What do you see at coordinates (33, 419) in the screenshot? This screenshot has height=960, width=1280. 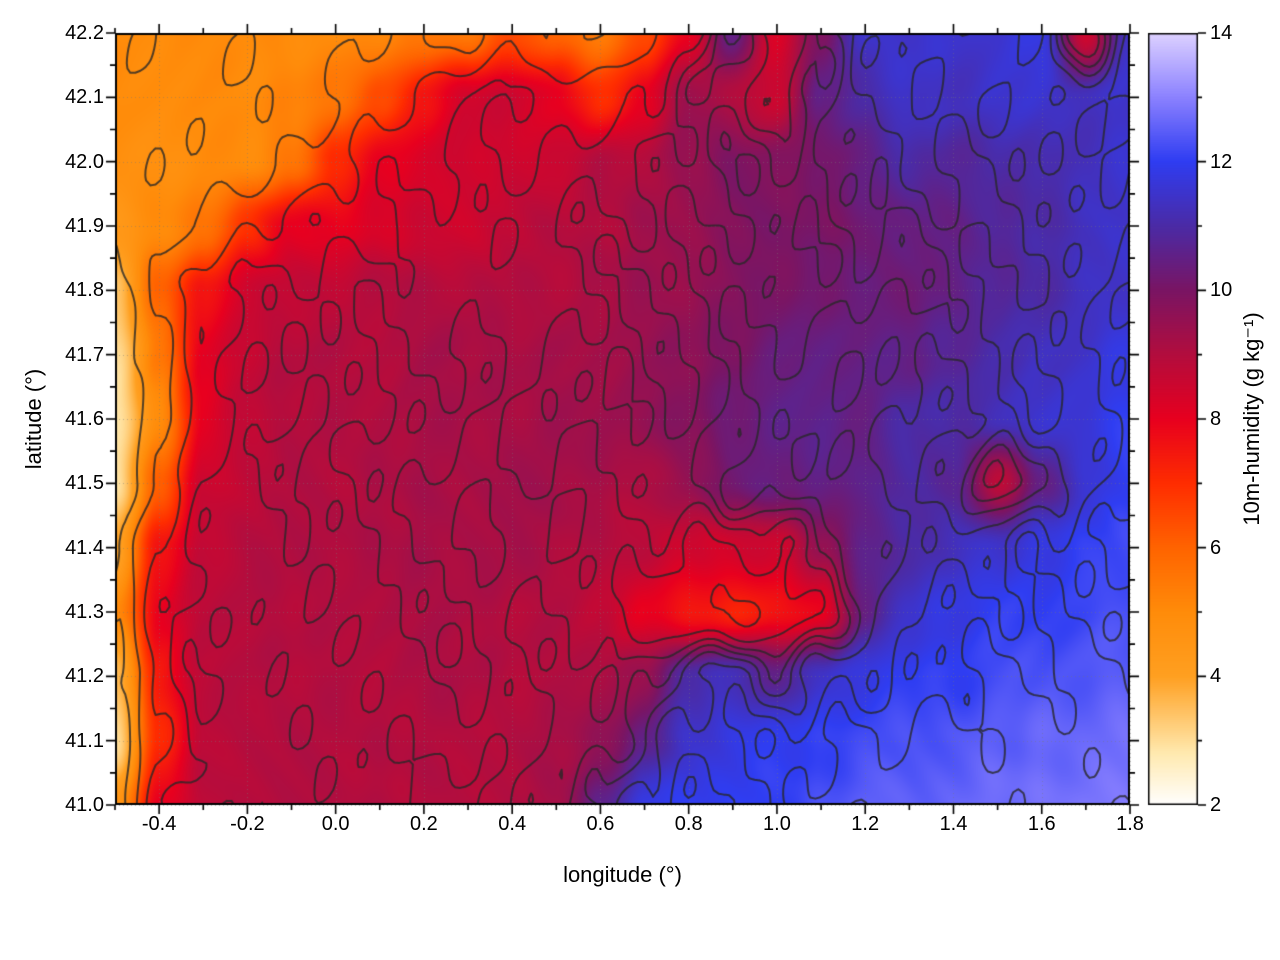 I see `y-axis-label: latitude (°)` at bounding box center [33, 419].